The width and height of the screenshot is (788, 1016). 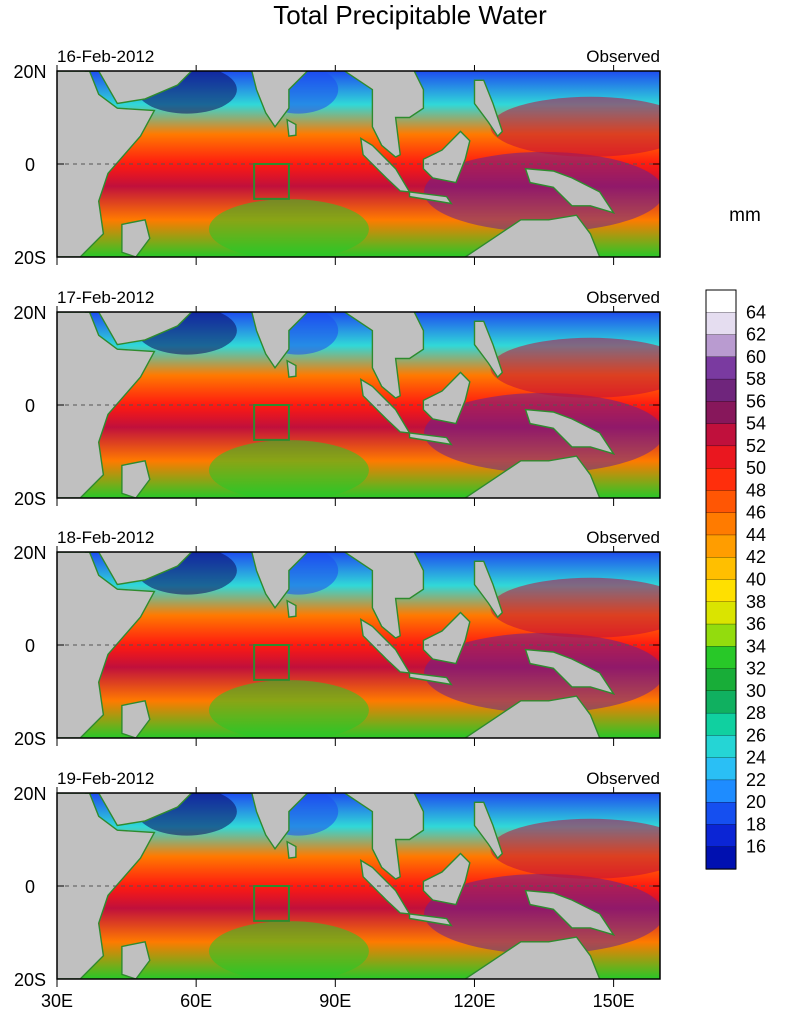 I want to click on colorbar-label: 64, so click(x=756, y=312).